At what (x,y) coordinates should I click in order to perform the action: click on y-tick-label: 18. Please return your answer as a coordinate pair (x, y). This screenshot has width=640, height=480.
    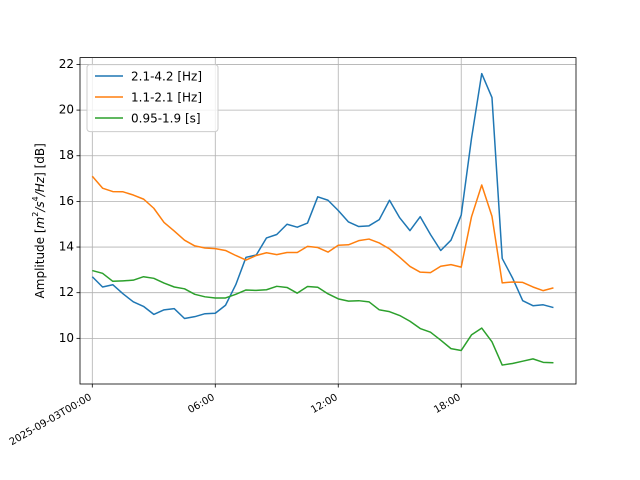
    Looking at the image, I should click on (66, 155).